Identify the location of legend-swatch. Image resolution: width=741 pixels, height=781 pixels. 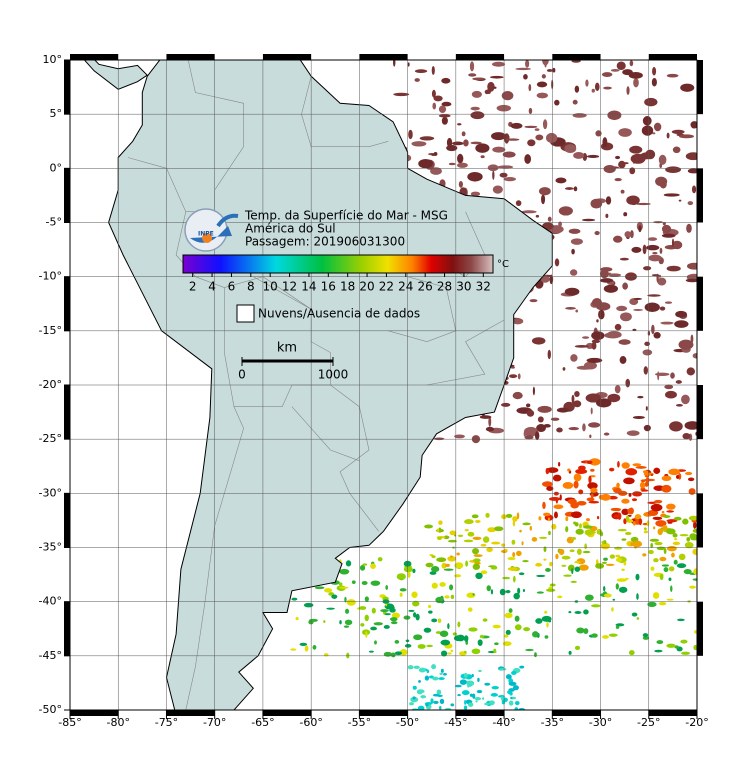
(245, 313).